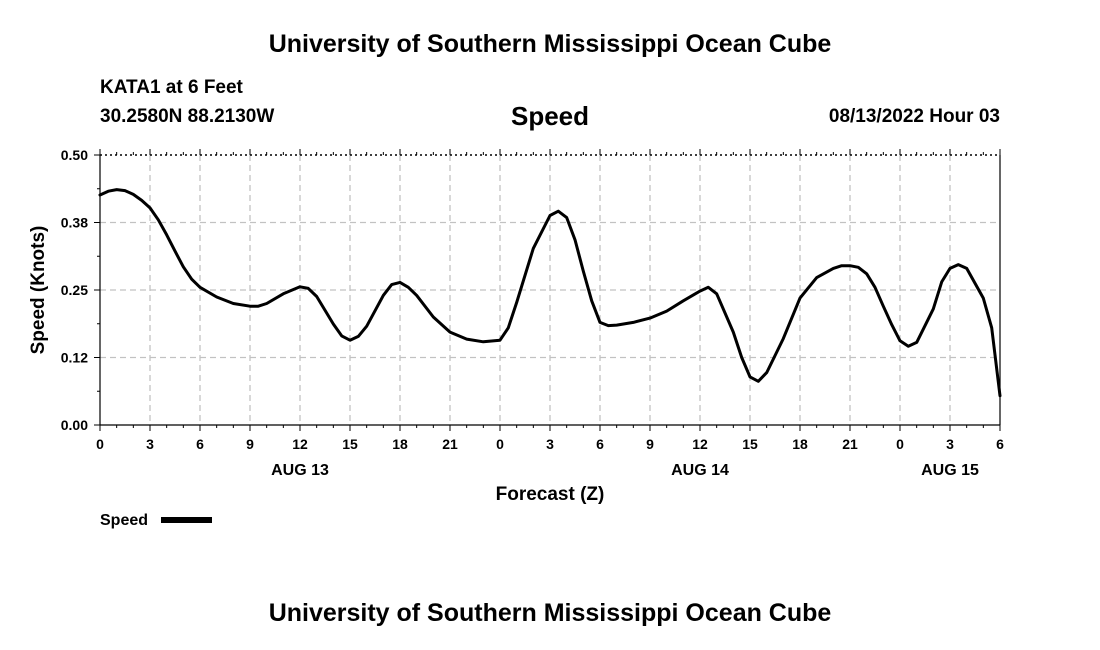 This screenshot has height=650, width=1100. I want to click on y-tick-label: 0.00, so click(74, 425).